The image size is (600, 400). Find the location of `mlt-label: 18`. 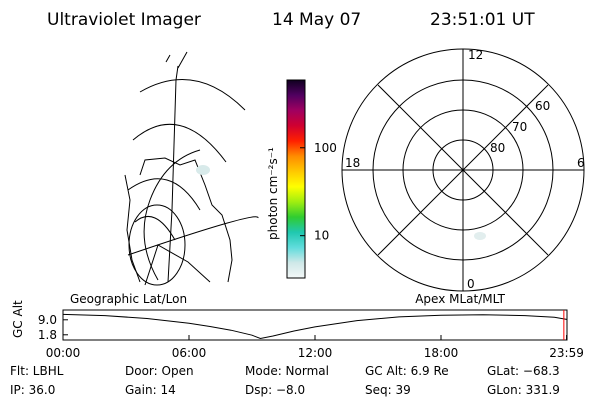

mlt-label: 18 is located at coordinates (352, 163).